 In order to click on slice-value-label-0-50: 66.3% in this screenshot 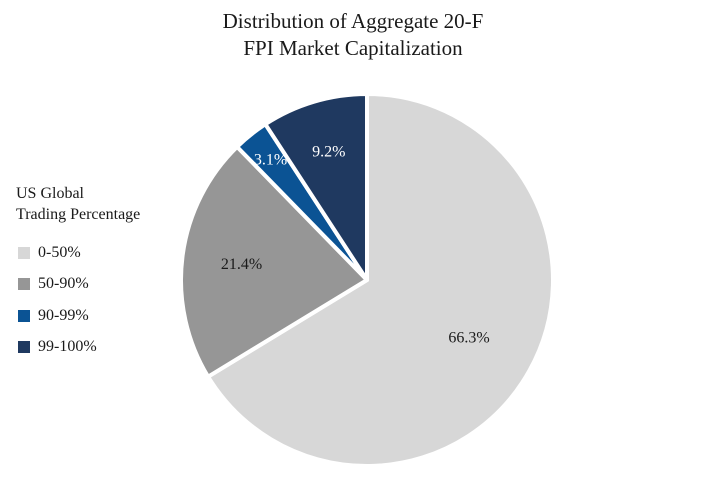, I will do `click(468, 337)`.